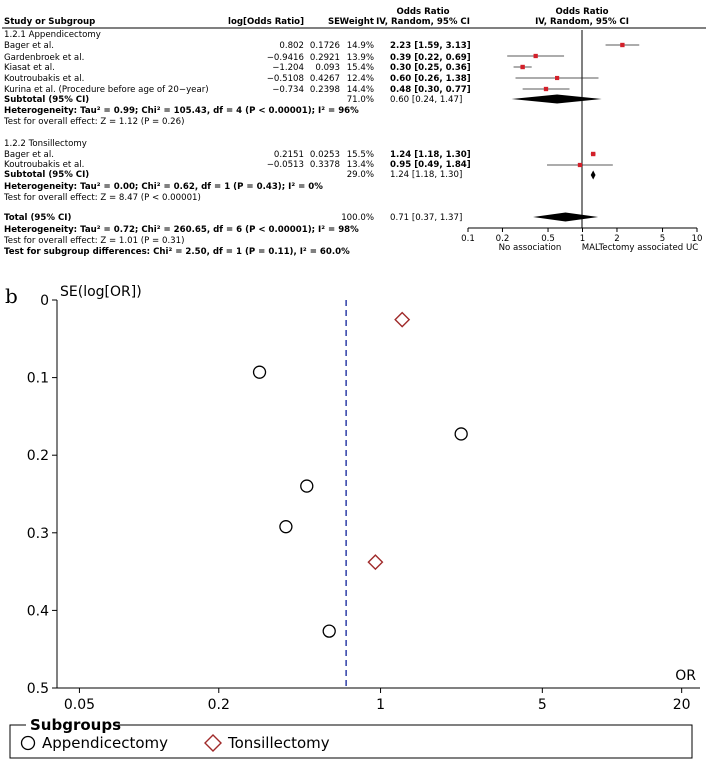 The width and height of the screenshot is (708, 766). What do you see at coordinates (327, 68) in the screenshot?
I see `study-se: 0.093` at bounding box center [327, 68].